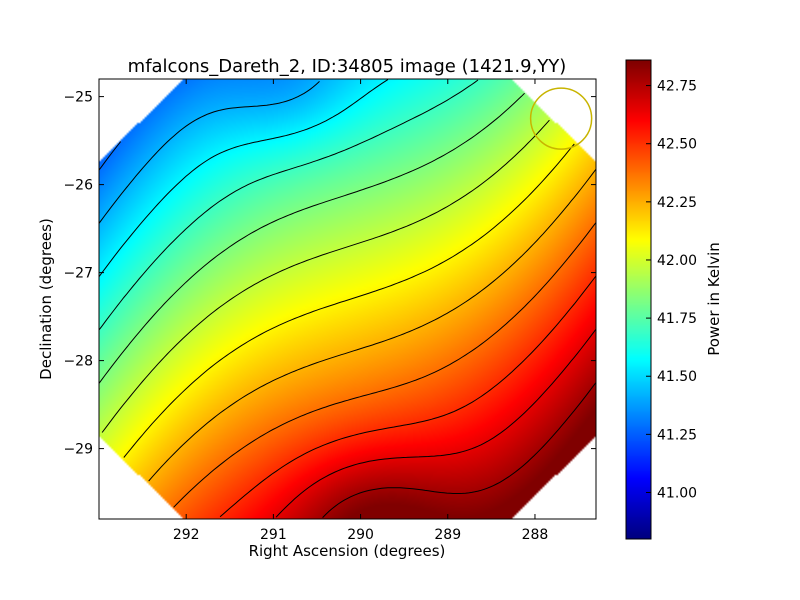 The height and width of the screenshot is (600, 800). What do you see at coordinates (677, 261) in the screenshot?
I see `colorbar-tick-label: 42.00` at bounding box center [677, 261].